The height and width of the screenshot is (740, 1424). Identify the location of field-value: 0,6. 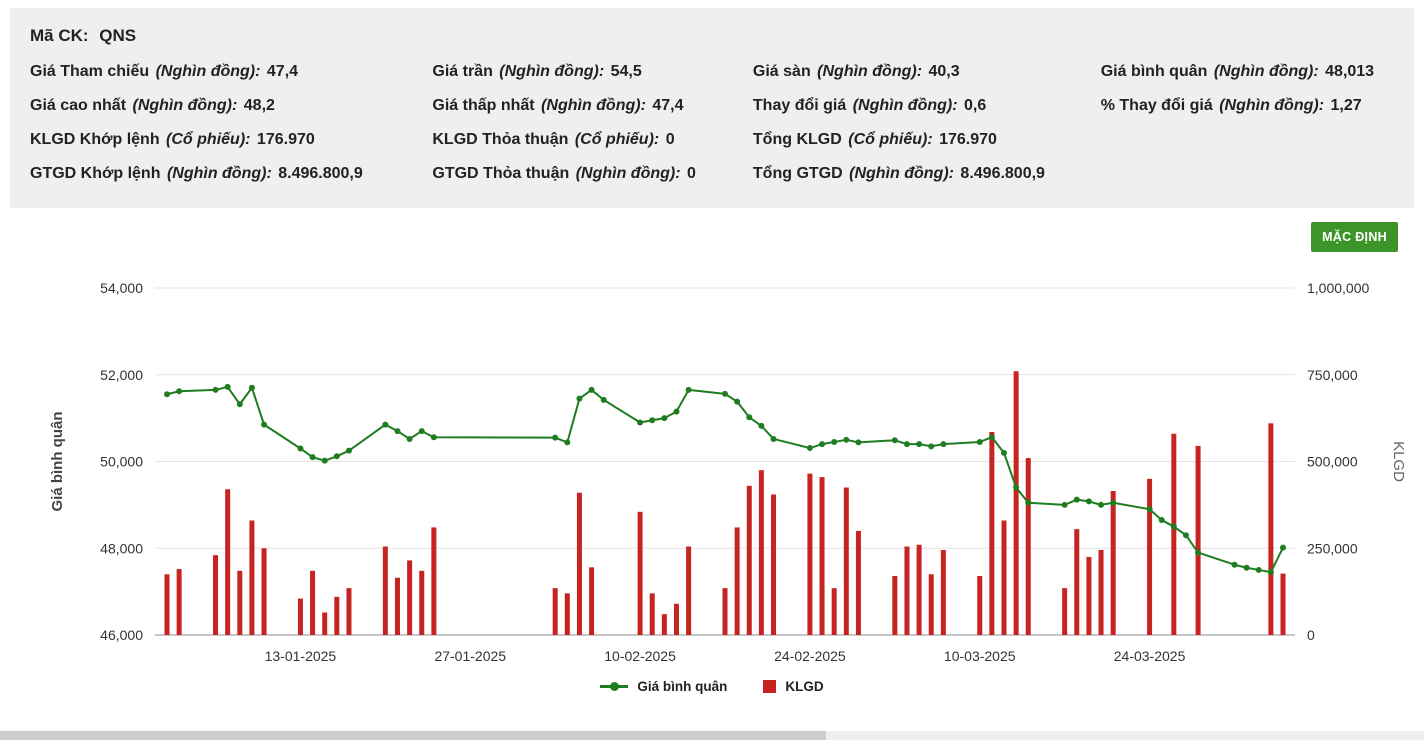
(975, 105).